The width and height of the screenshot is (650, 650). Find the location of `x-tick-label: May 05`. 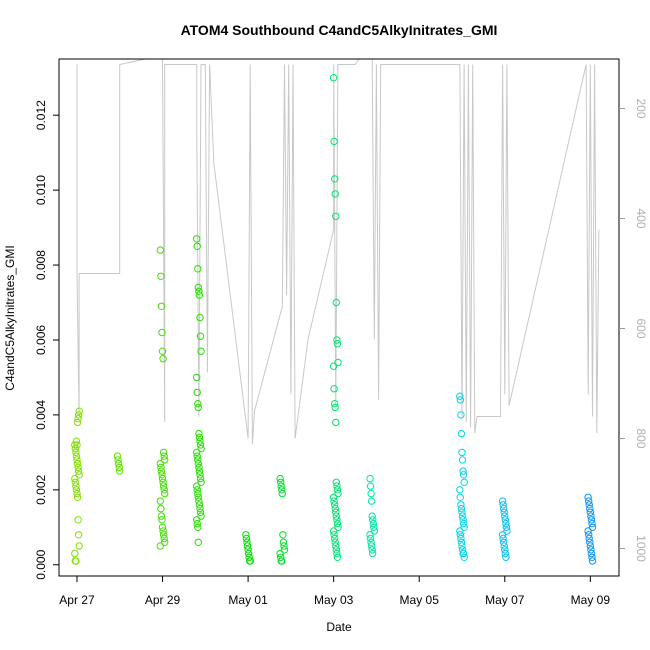

x-tick-label: May 05 is located at coordinates (420, 600).